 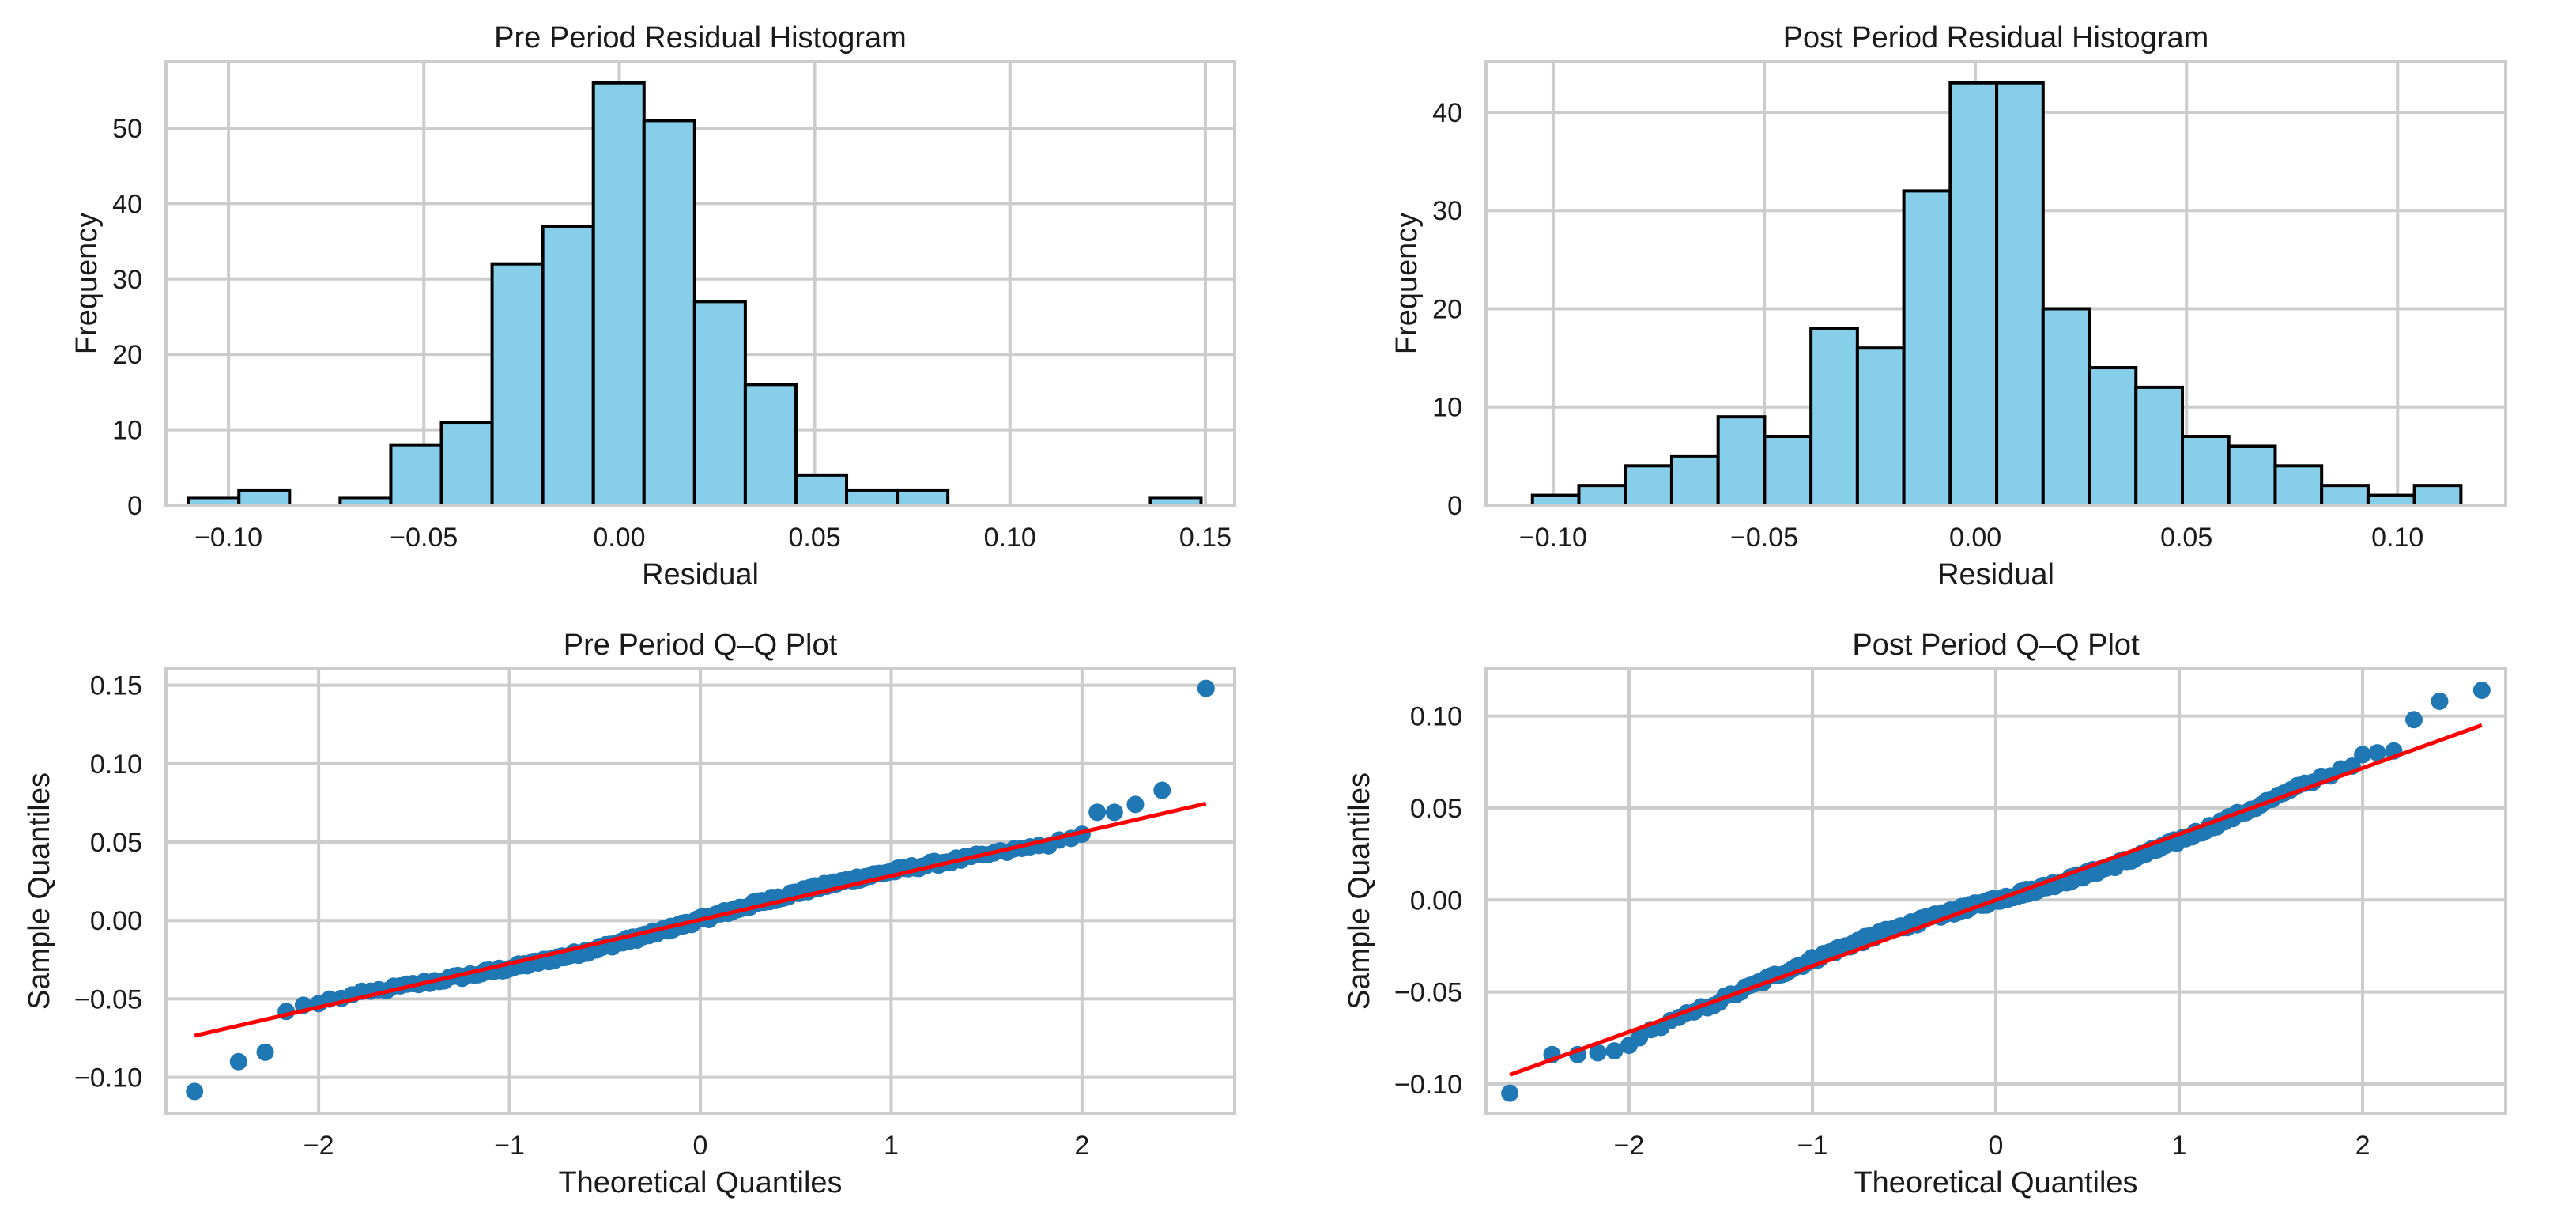 I want to click on x-tick-label: 0.15, so click(x=1205, y=538).